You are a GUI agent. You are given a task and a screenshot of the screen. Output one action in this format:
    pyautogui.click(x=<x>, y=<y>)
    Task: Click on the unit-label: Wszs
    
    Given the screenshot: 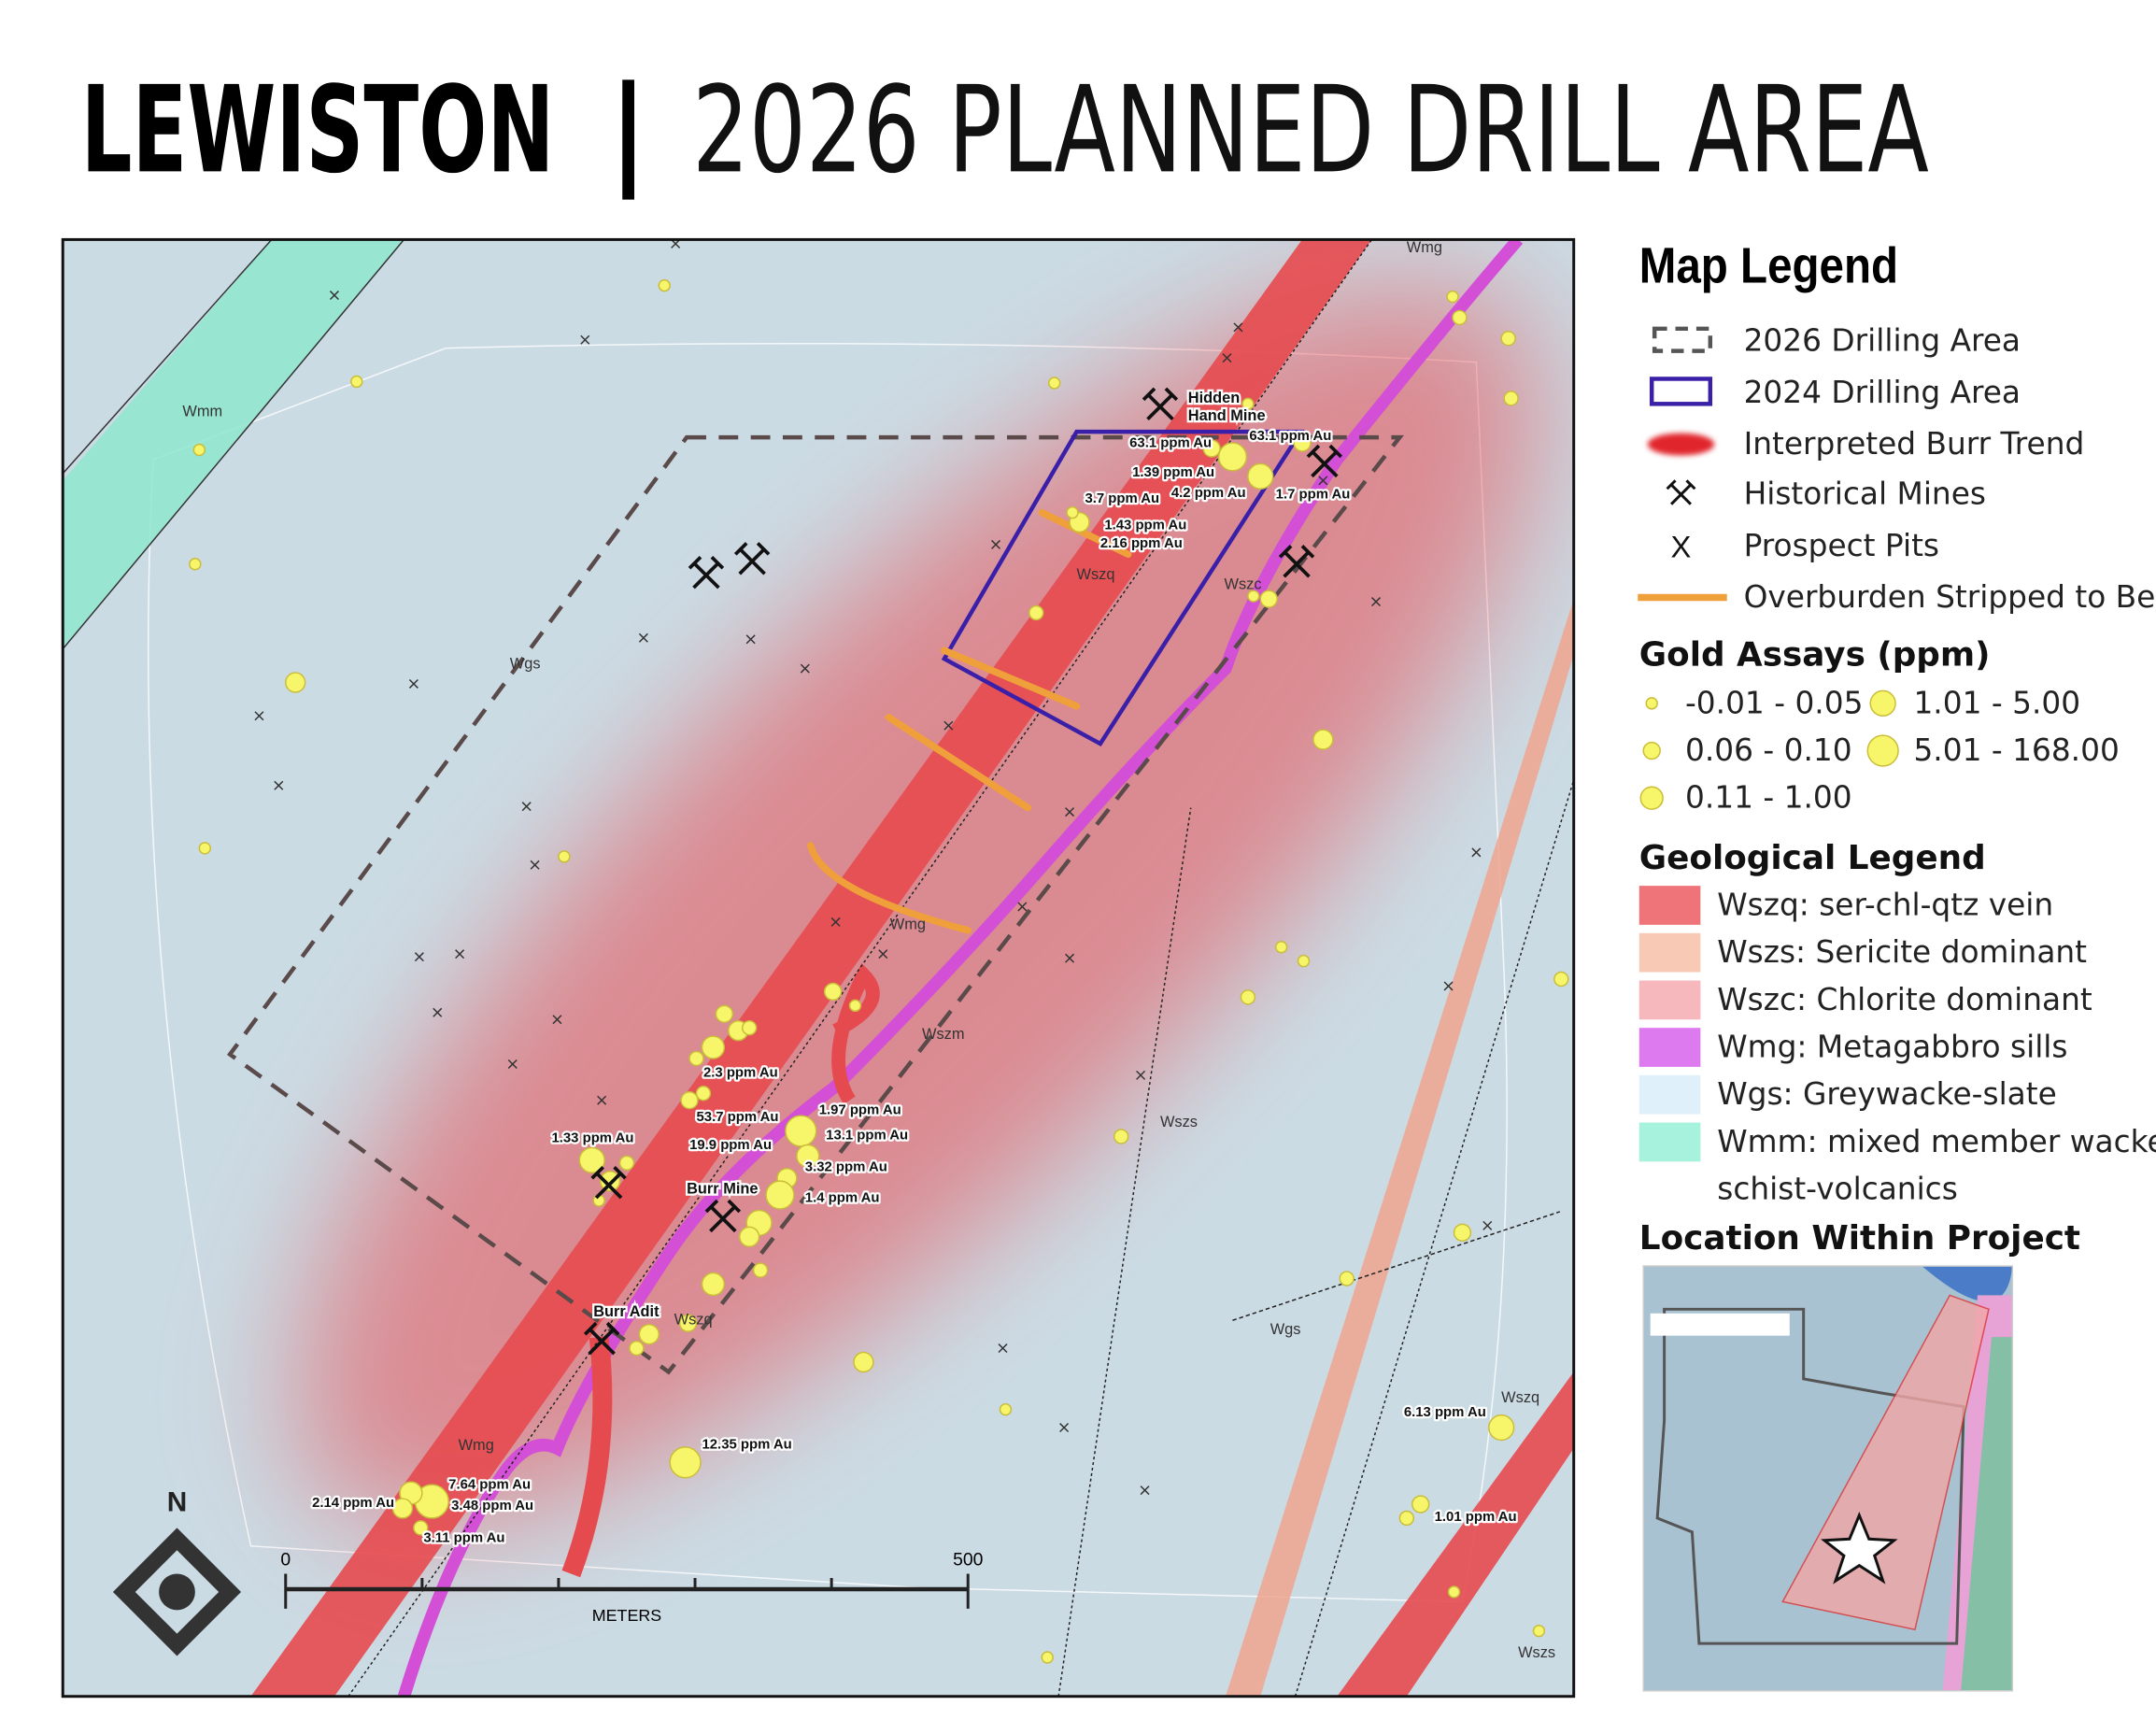 What is the action you would take?
    pyautogui.click(x=1536, y=1652)
    